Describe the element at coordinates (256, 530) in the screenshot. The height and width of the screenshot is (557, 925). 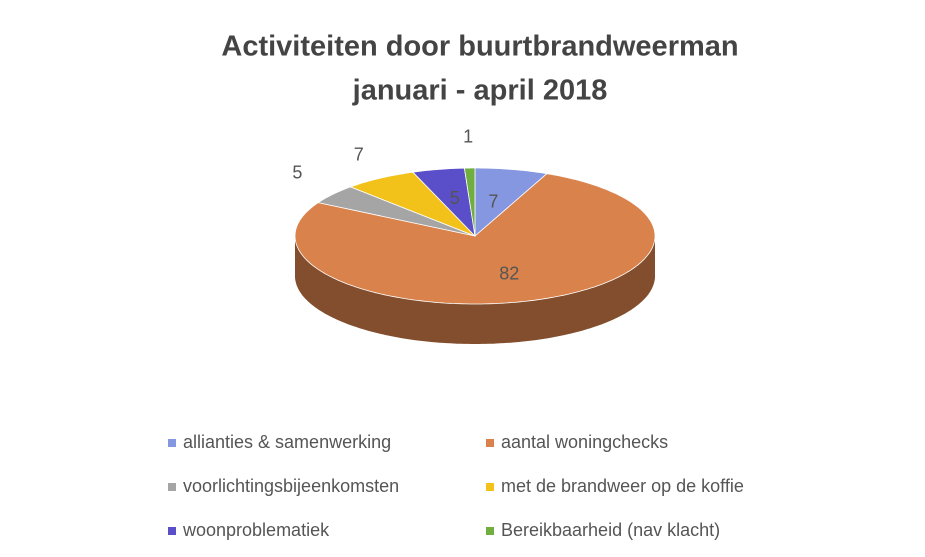
I see `legend-label: woonproblematiek` at that location.